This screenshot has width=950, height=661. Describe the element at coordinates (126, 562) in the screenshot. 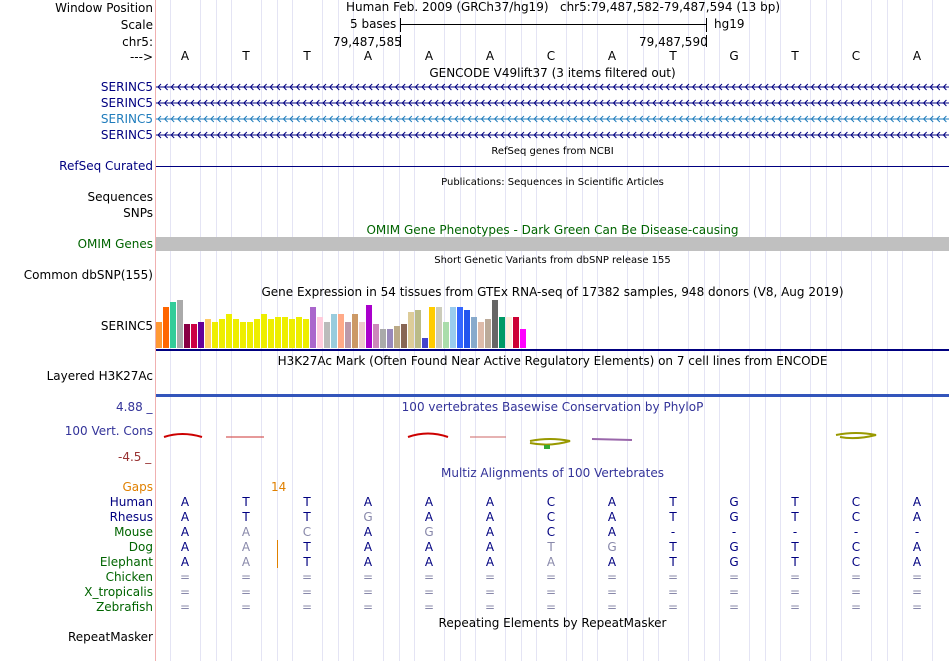

I see `species-label: Elephant` at that location.